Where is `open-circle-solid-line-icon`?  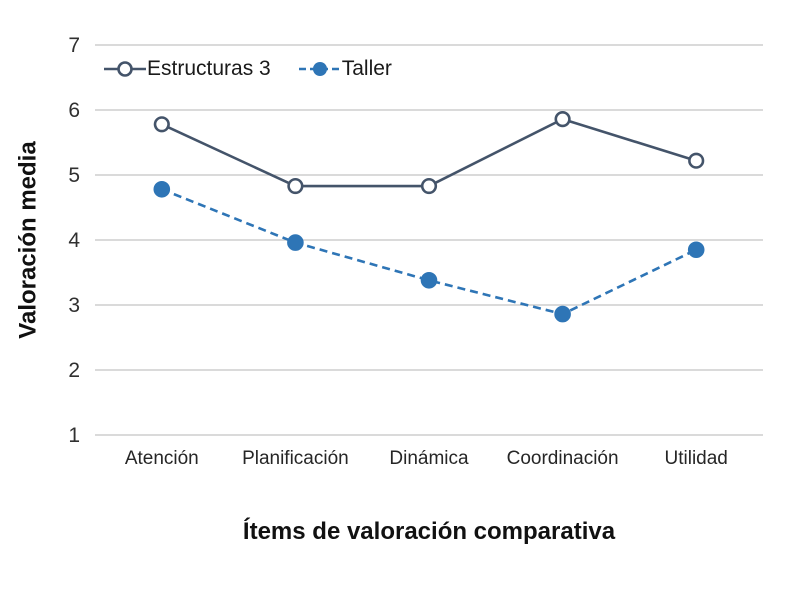
open-circle-solid-line-icon is located at coordinates (125, 68).